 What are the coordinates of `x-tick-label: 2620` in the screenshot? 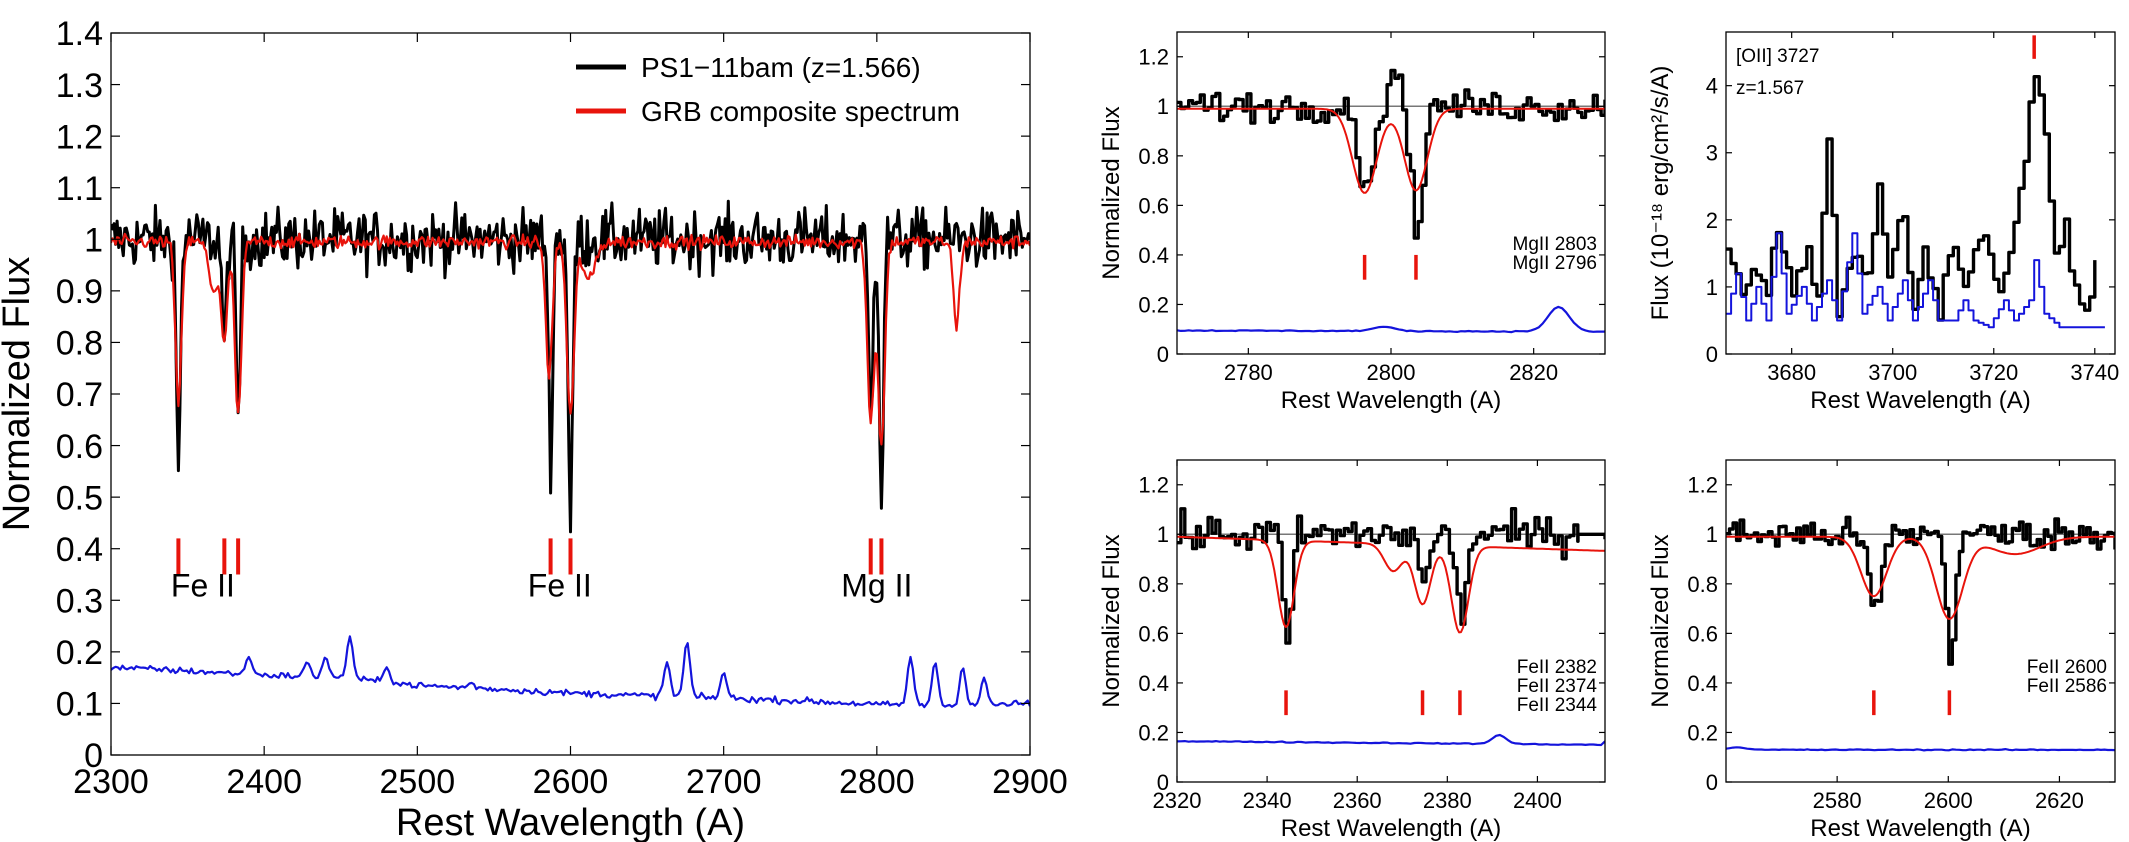 It's located at (2059, 800).